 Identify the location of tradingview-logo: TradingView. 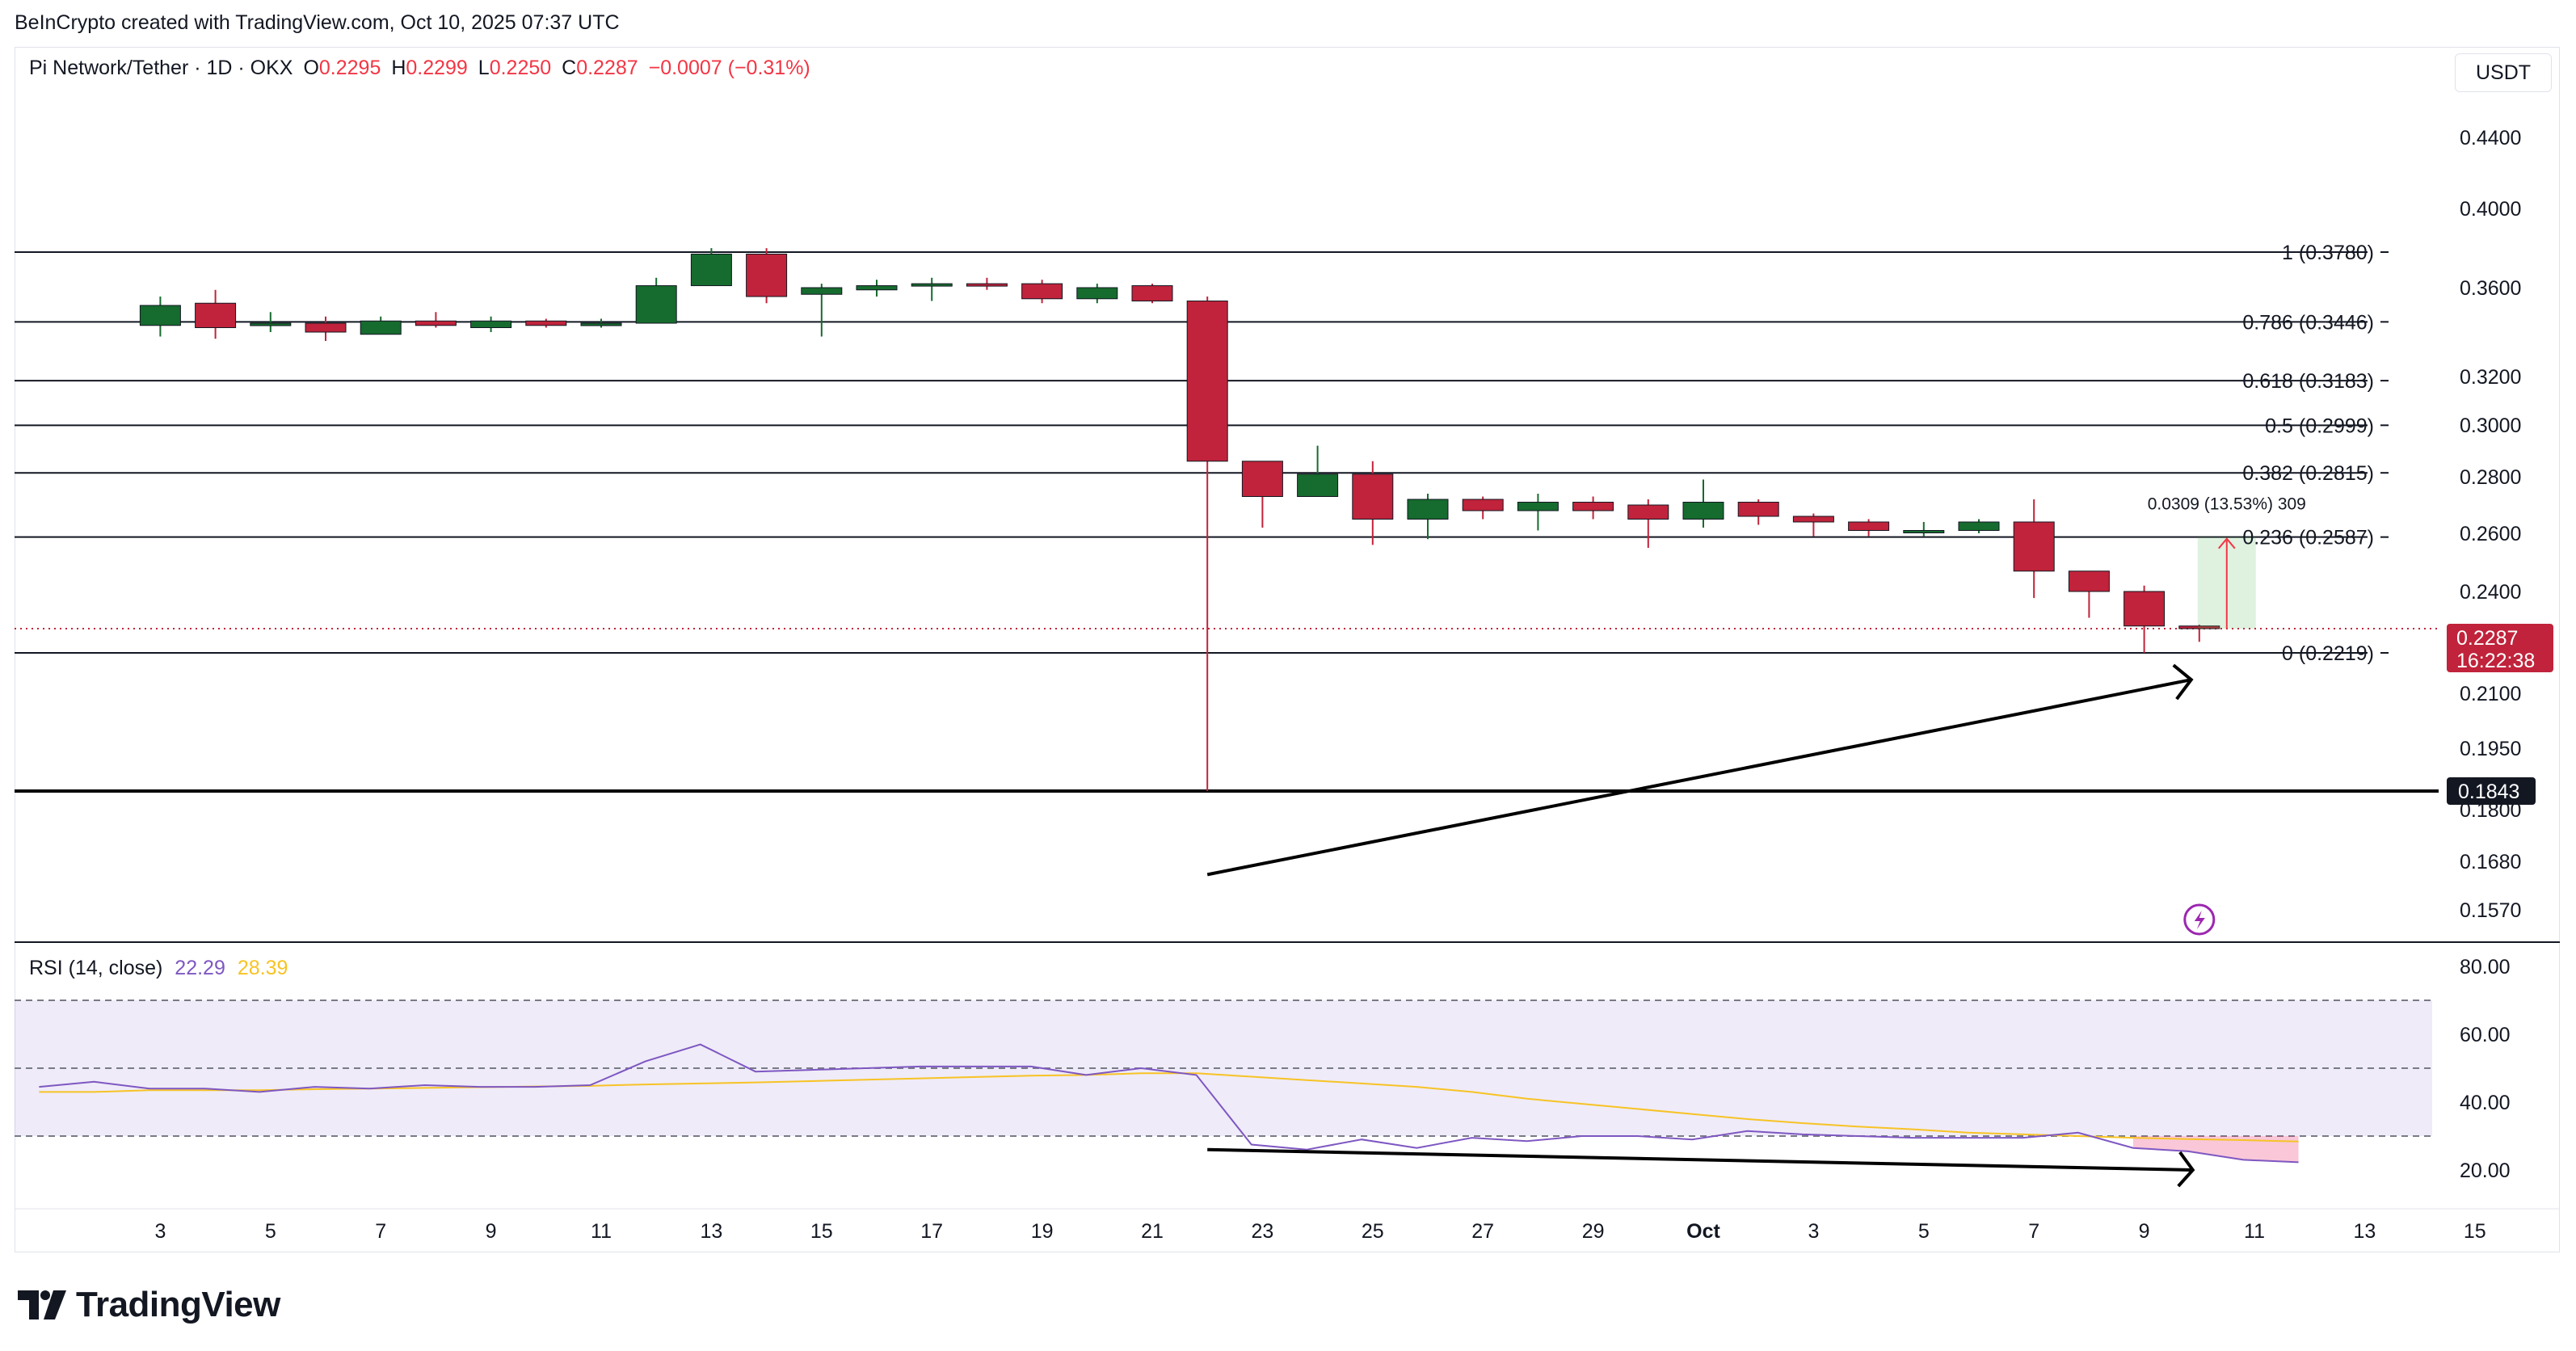
(149, 1305).